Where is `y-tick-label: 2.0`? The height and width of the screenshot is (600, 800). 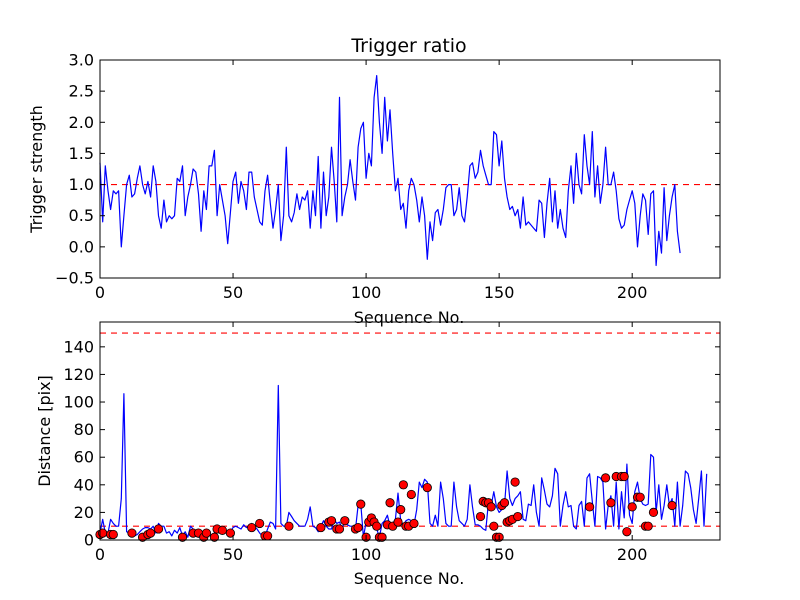 y-tick-label: 2.0 is located at coordinates (81, 122).